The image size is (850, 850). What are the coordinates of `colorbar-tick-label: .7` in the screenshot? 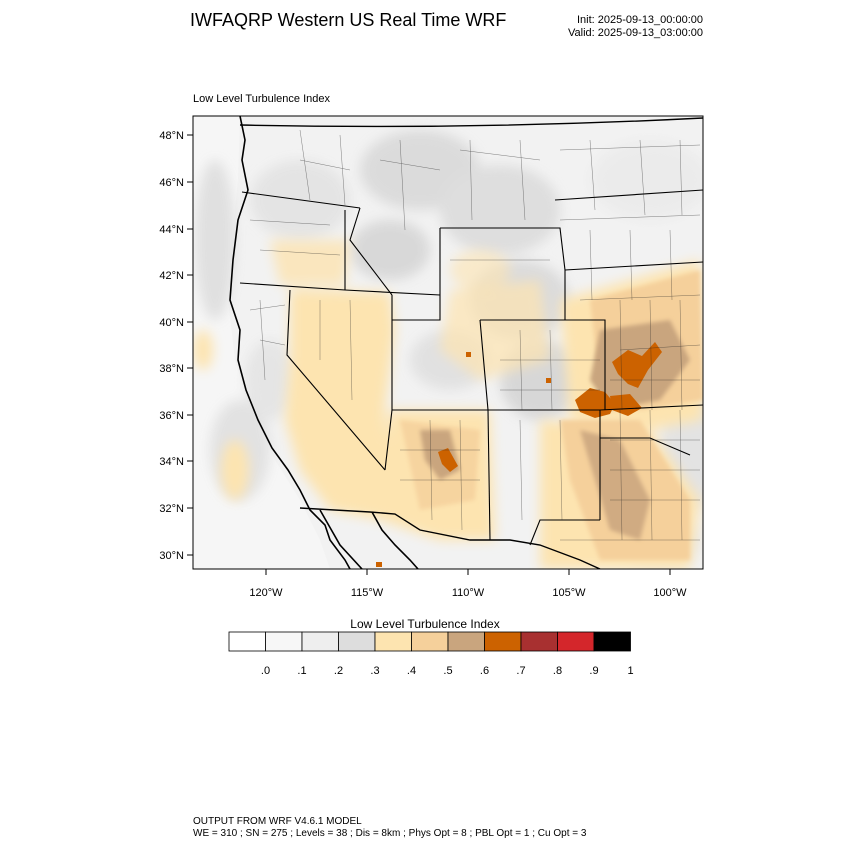 It's located at (520, 671).